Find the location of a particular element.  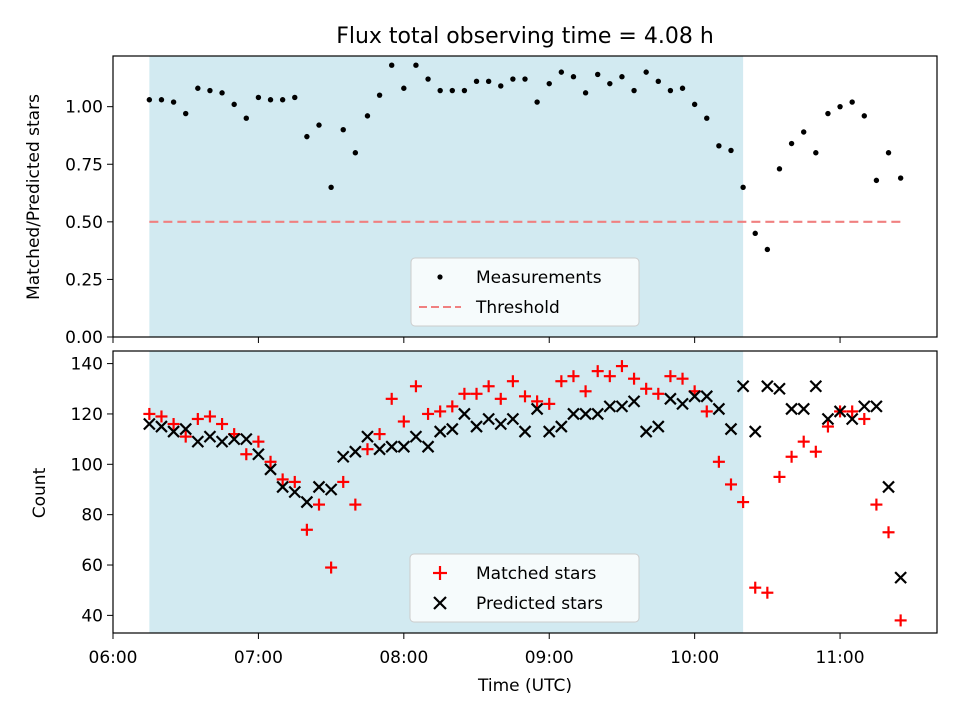

bottom-y-tick-label: 60 is located at coordinates (92, 566).